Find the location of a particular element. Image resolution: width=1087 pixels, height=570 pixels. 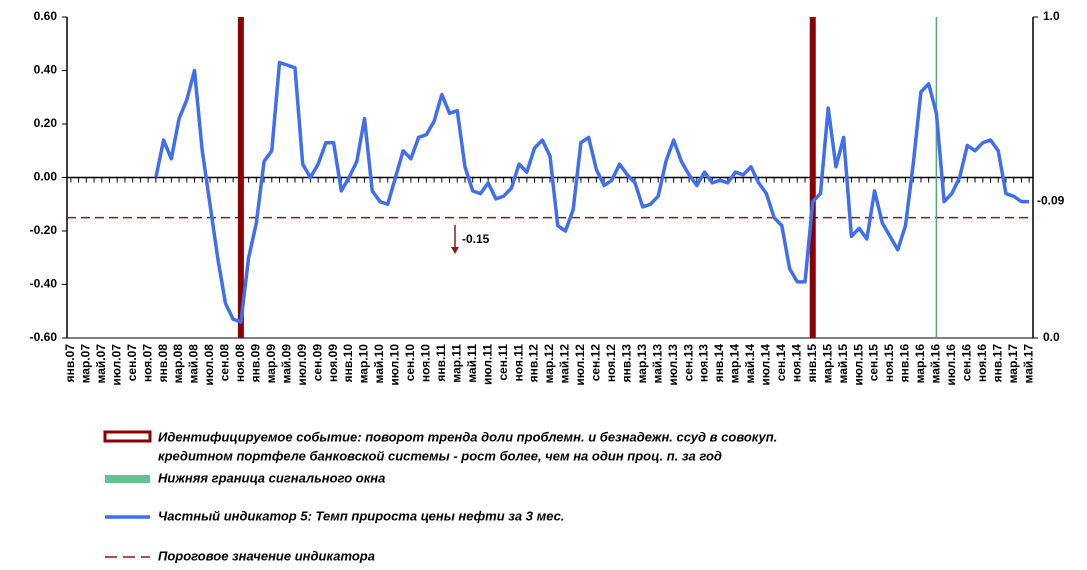

x-tick-label: ноя.16 is located at coordinates (982, 363).